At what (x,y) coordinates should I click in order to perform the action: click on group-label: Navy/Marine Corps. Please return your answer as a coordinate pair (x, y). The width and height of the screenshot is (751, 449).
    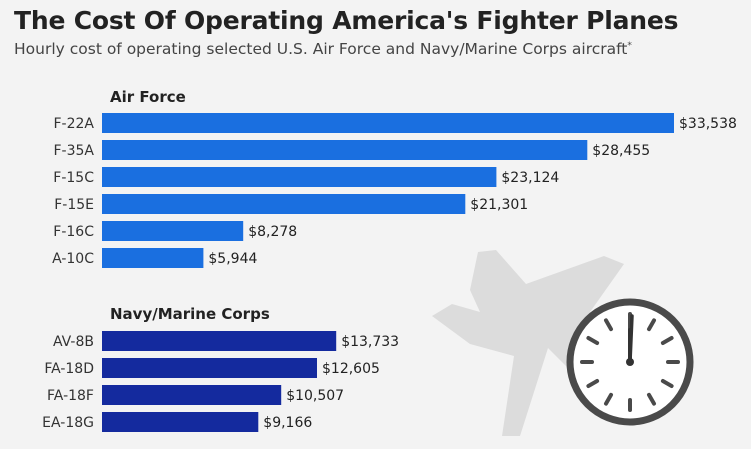
    Looking at the image, I should click on (190, 314).